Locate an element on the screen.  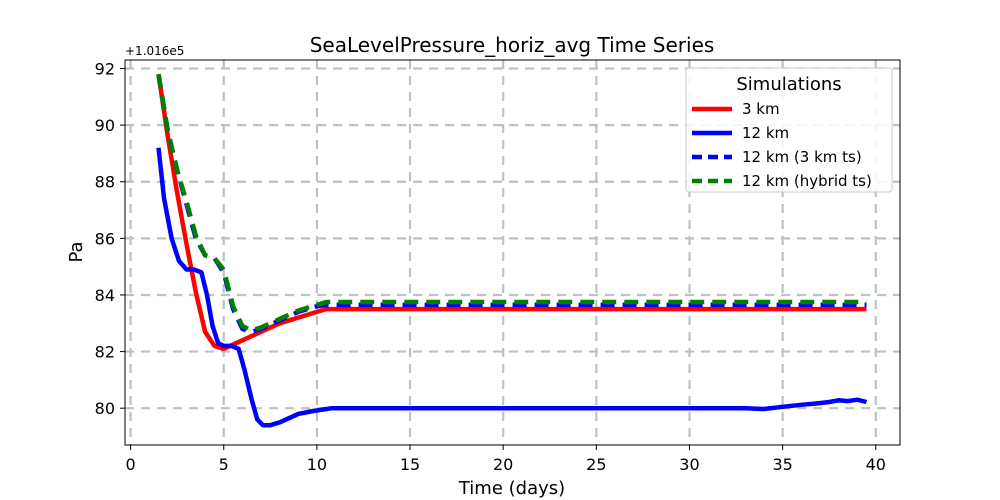
x-tick-label: 25 is located at coordinates (596, 464).